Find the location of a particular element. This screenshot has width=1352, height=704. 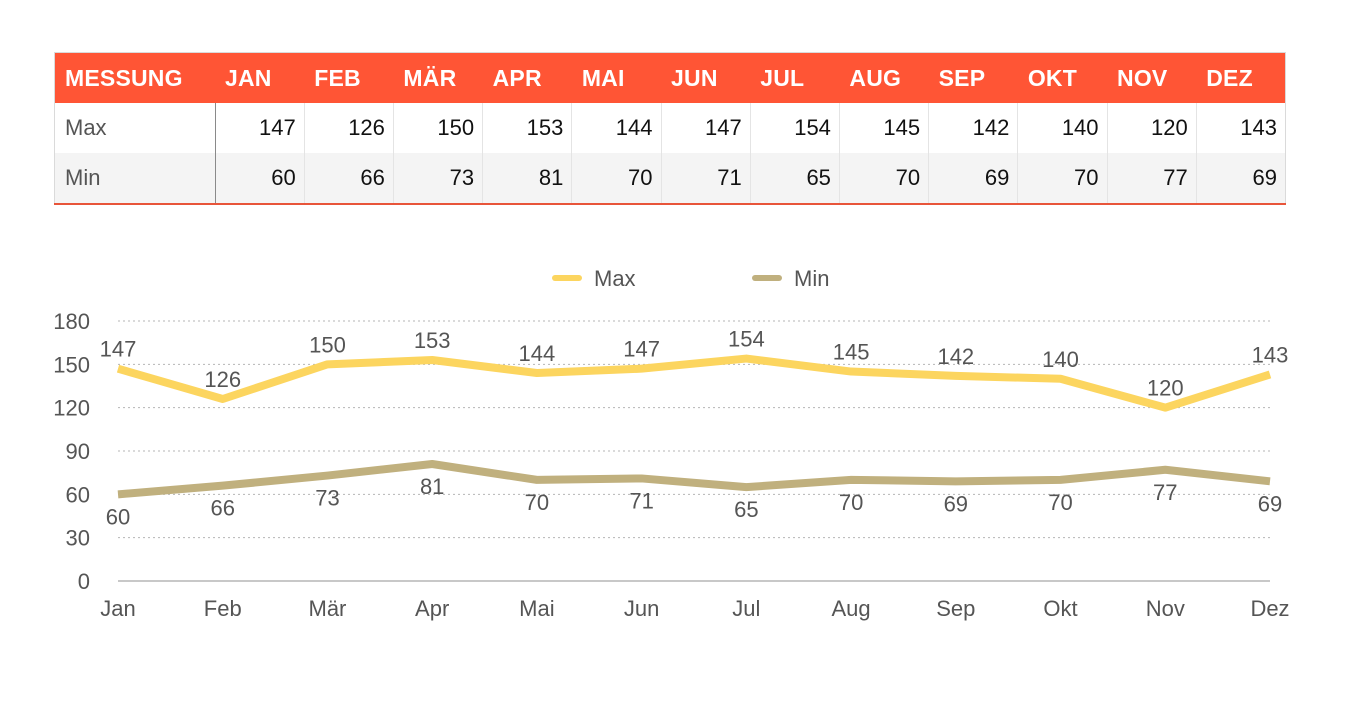

legend-label: Max is located at coordinates (615, 278).